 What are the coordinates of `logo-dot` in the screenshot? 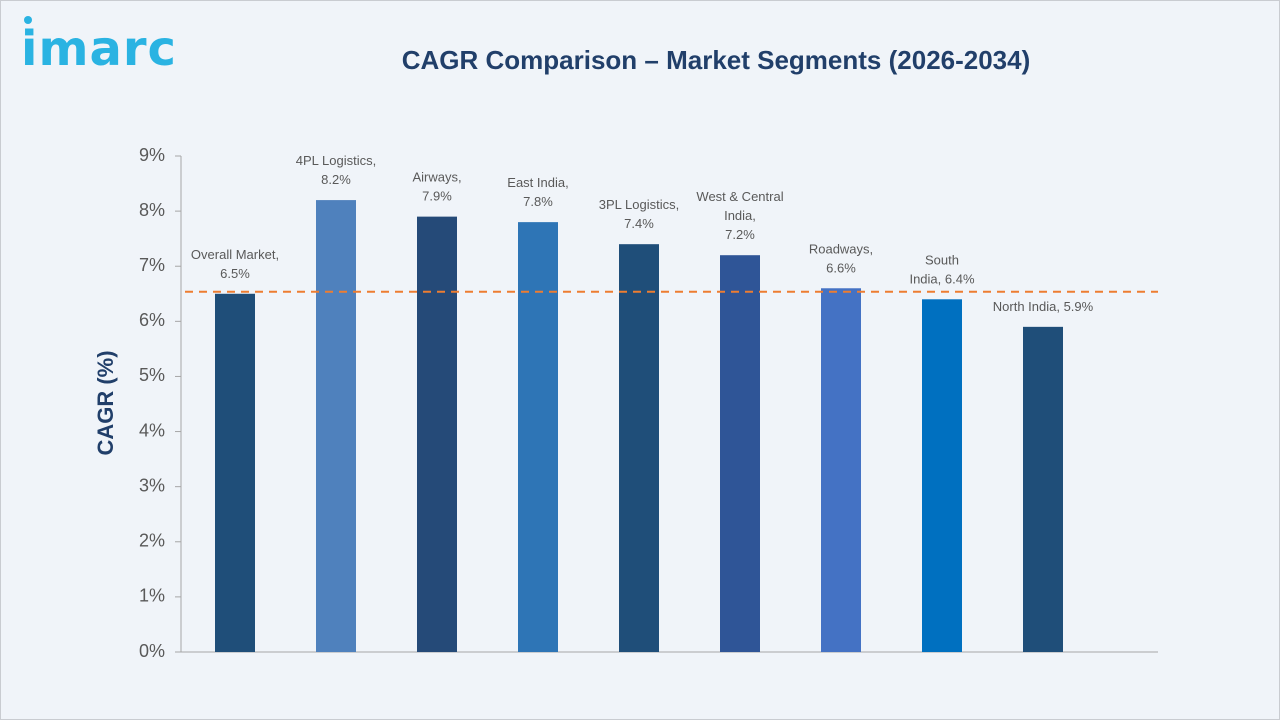 It's located at (28, 20).